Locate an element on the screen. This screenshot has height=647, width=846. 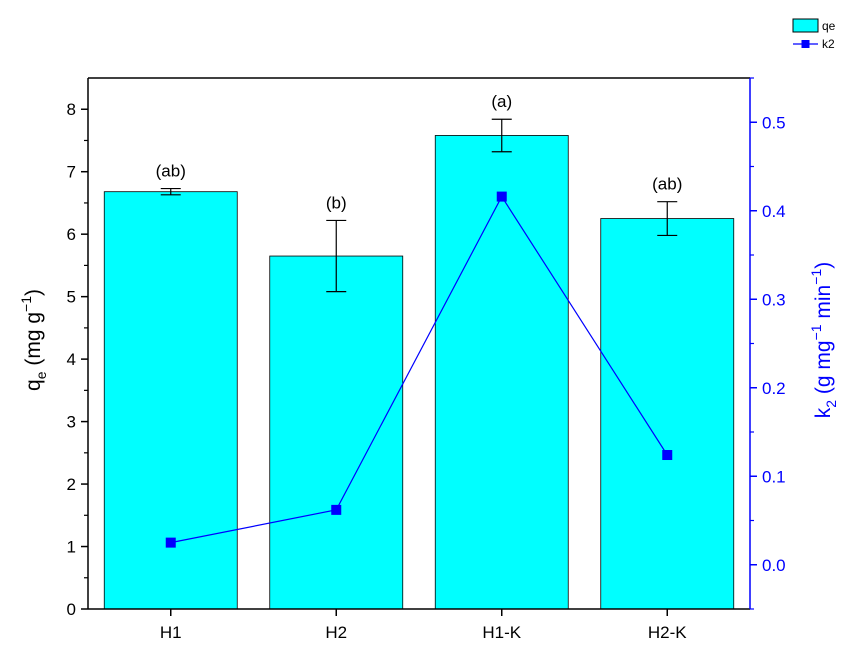
y2-title-sup2: −1 is located at coordinates (816, 277).